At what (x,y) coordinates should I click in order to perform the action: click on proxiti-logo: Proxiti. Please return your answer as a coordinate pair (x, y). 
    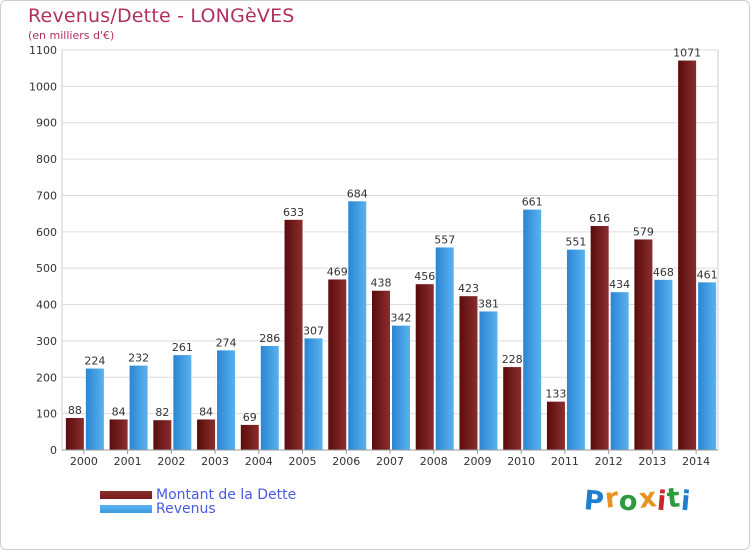
    Looking at the image, I should click on (637, 500).